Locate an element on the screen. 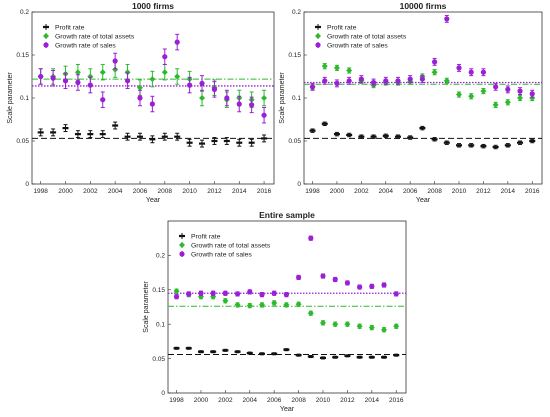 Image resolution: width=550 pixels, height=417 pixels. chart-title: 1000 firms is located at coordinates (153, 6).